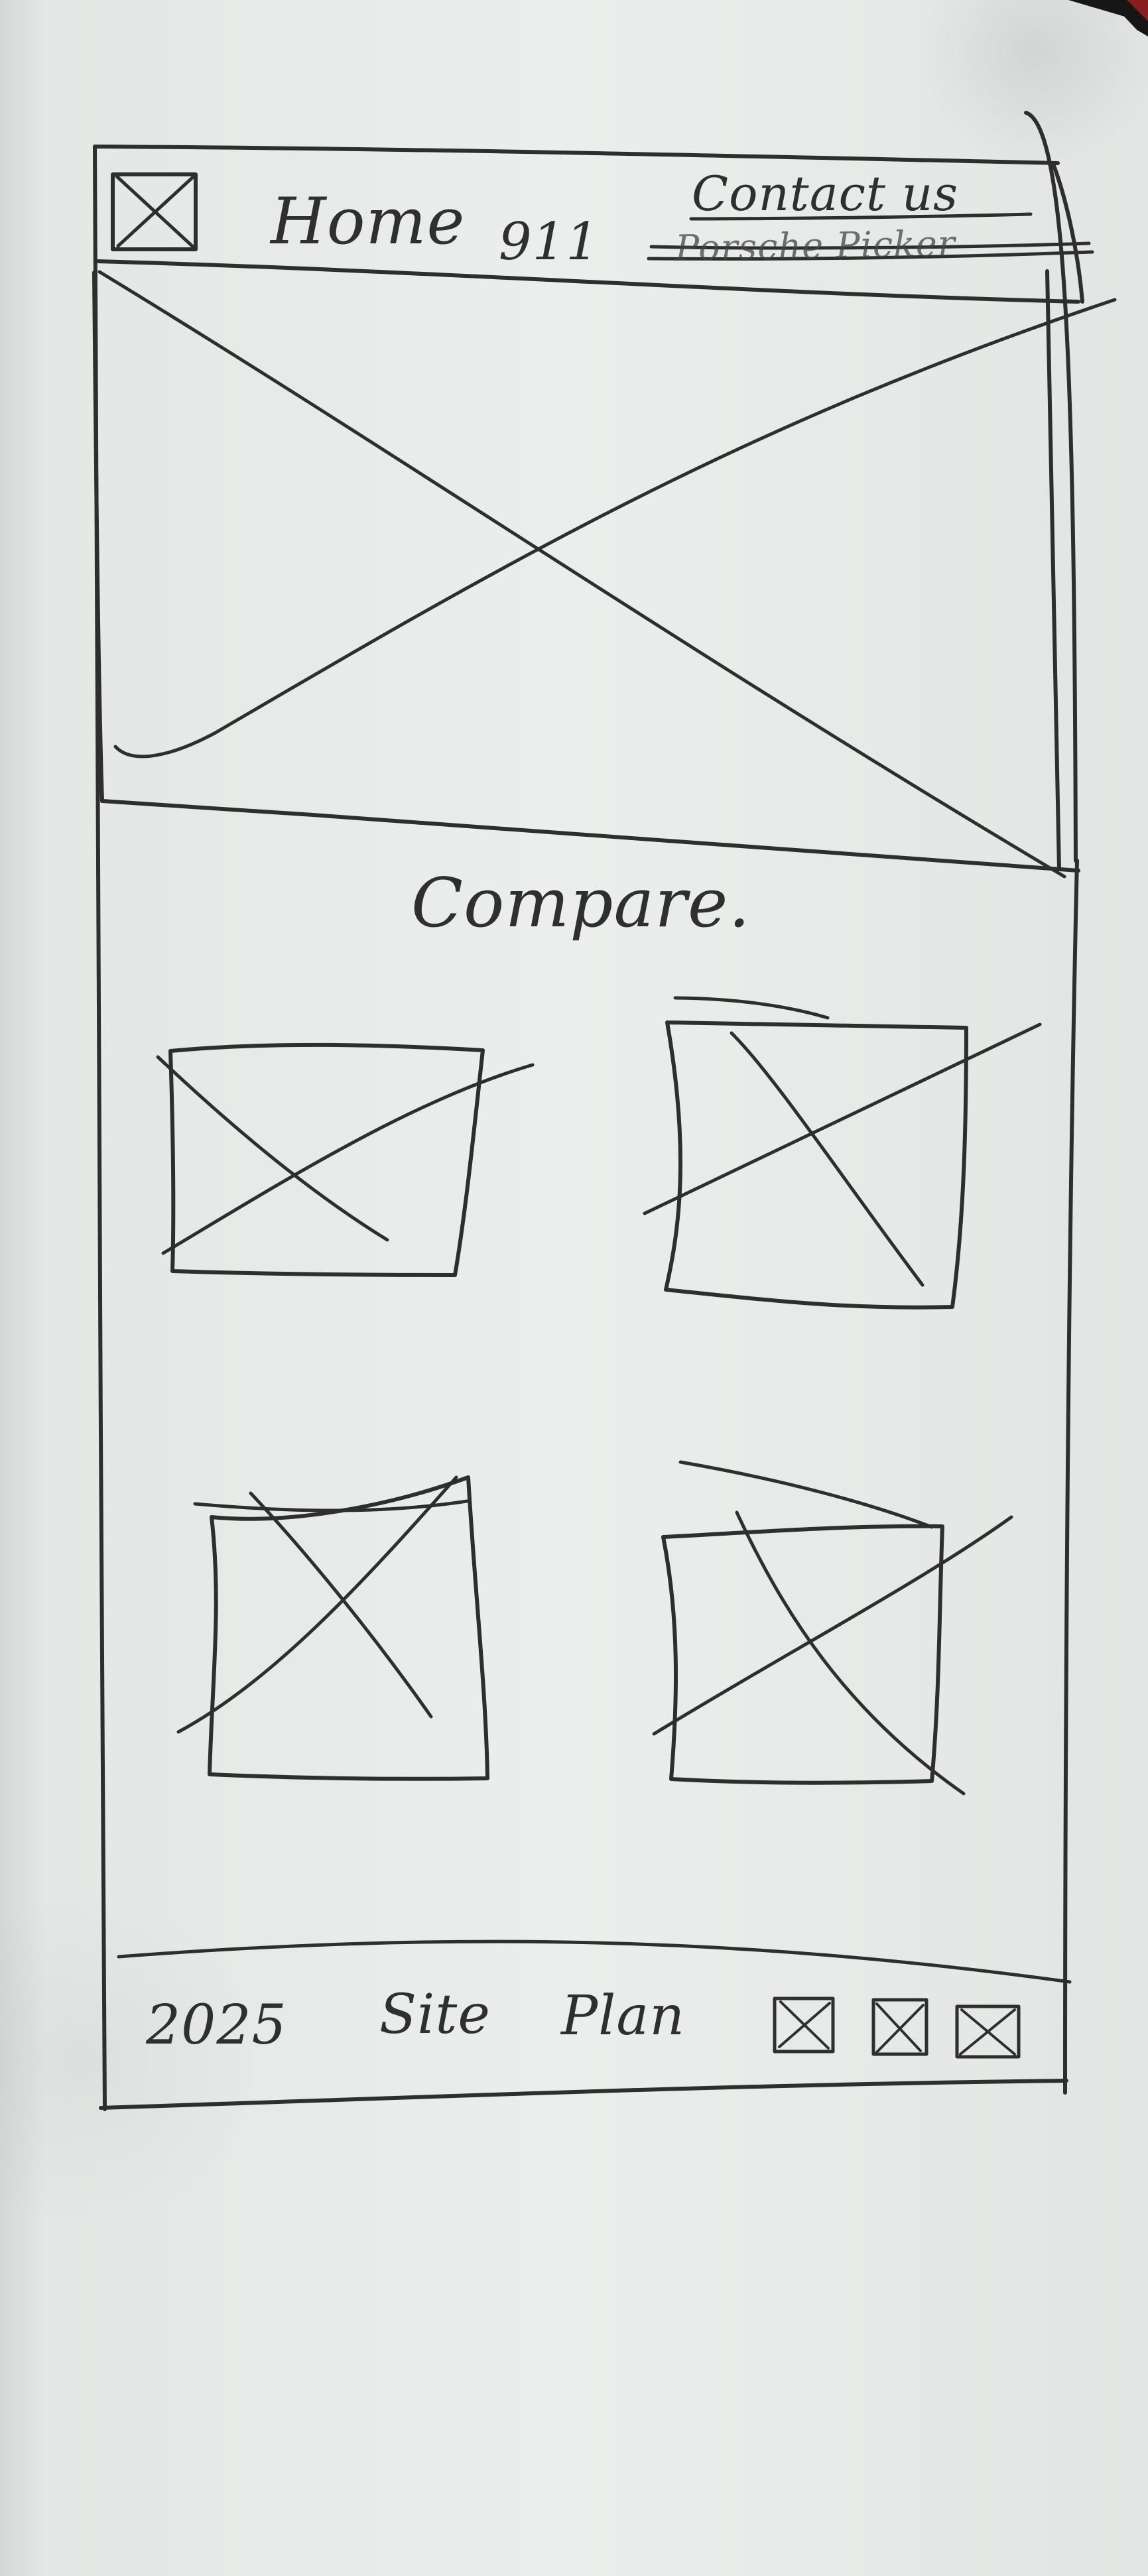  I want to click on compare-heading: Compare., so click(581, 903).